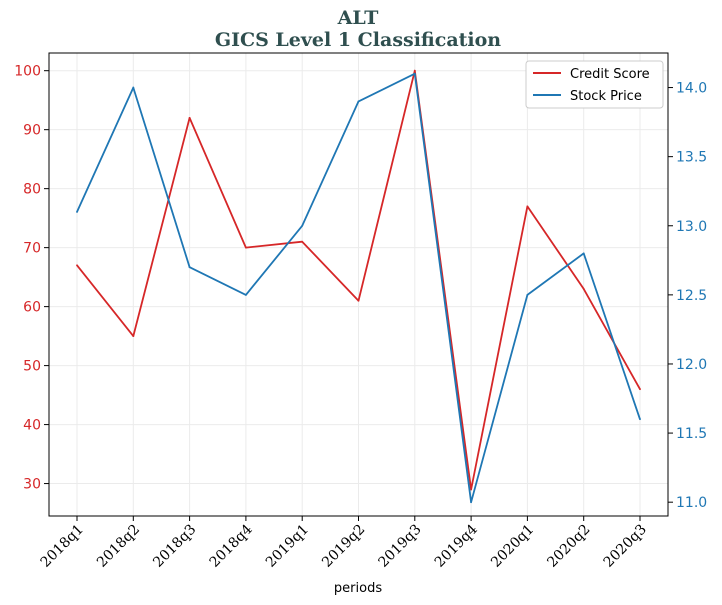 Image resolution: width=722 pixels, height=605 pixels. What do you see at coordinates (358, 18) in the screenshot?
I see `chart-title: ALT` at bounding box center [358, 18].